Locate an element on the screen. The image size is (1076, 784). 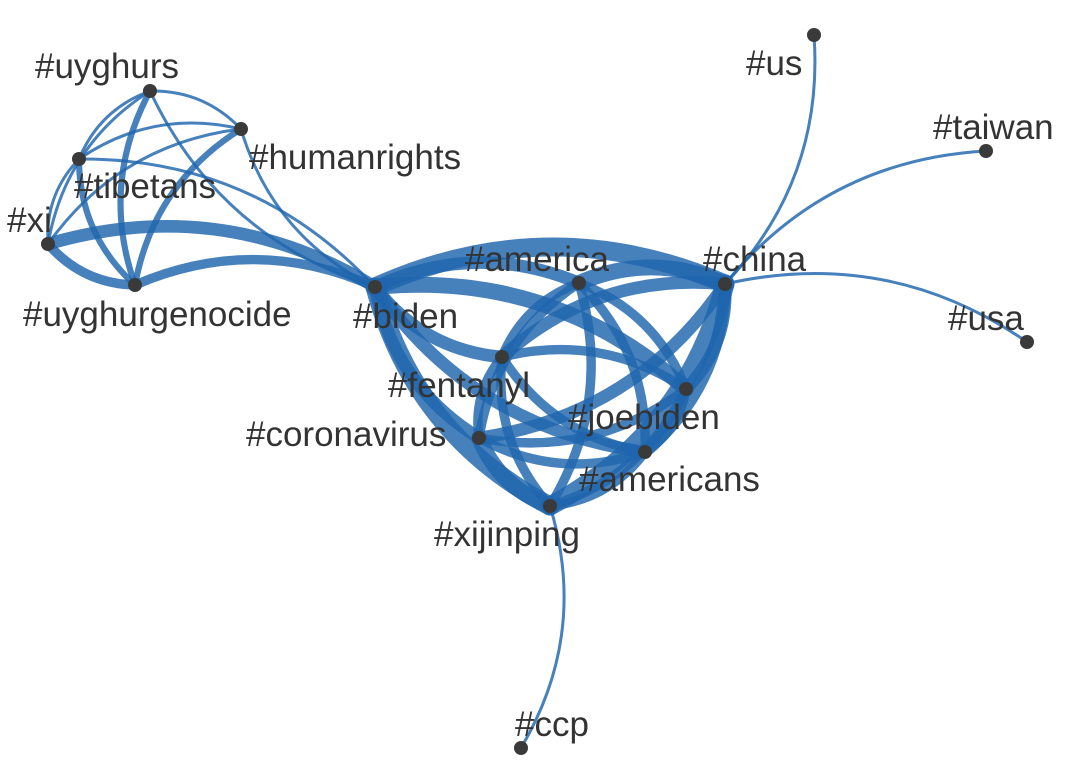
edge-tibetans-xi is located at coordinates (63, 201).